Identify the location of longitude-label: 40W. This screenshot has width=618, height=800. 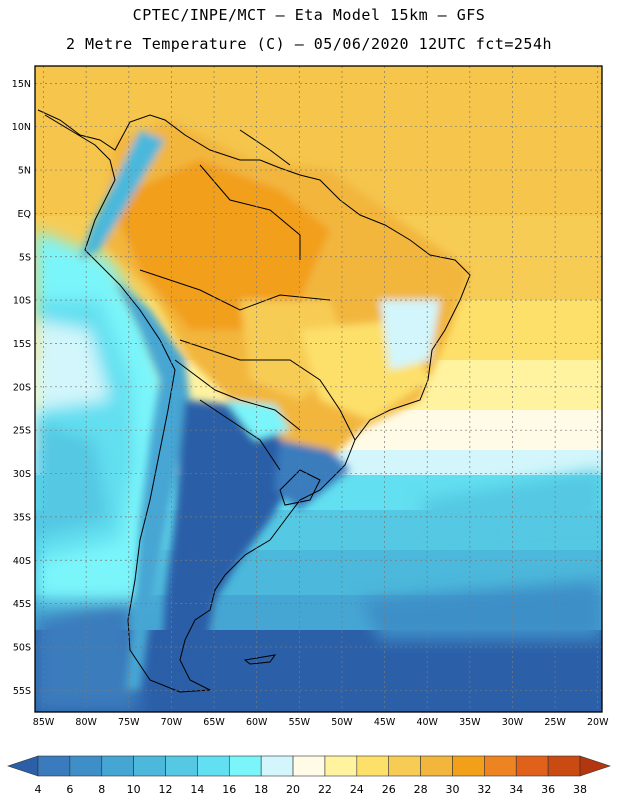
(427, 722).